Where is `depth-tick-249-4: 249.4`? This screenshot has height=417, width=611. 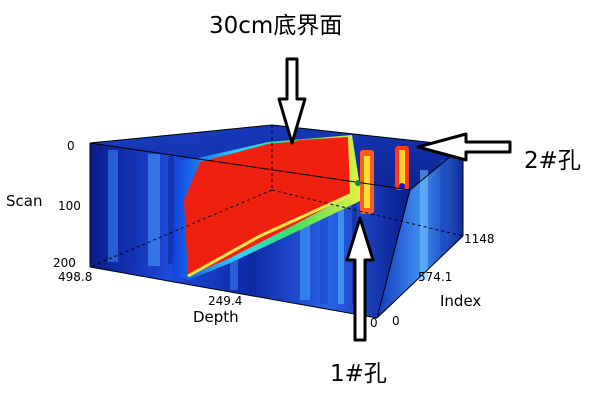 depth-tick-249-4: 249.4 is located at coordinates (225, 301).